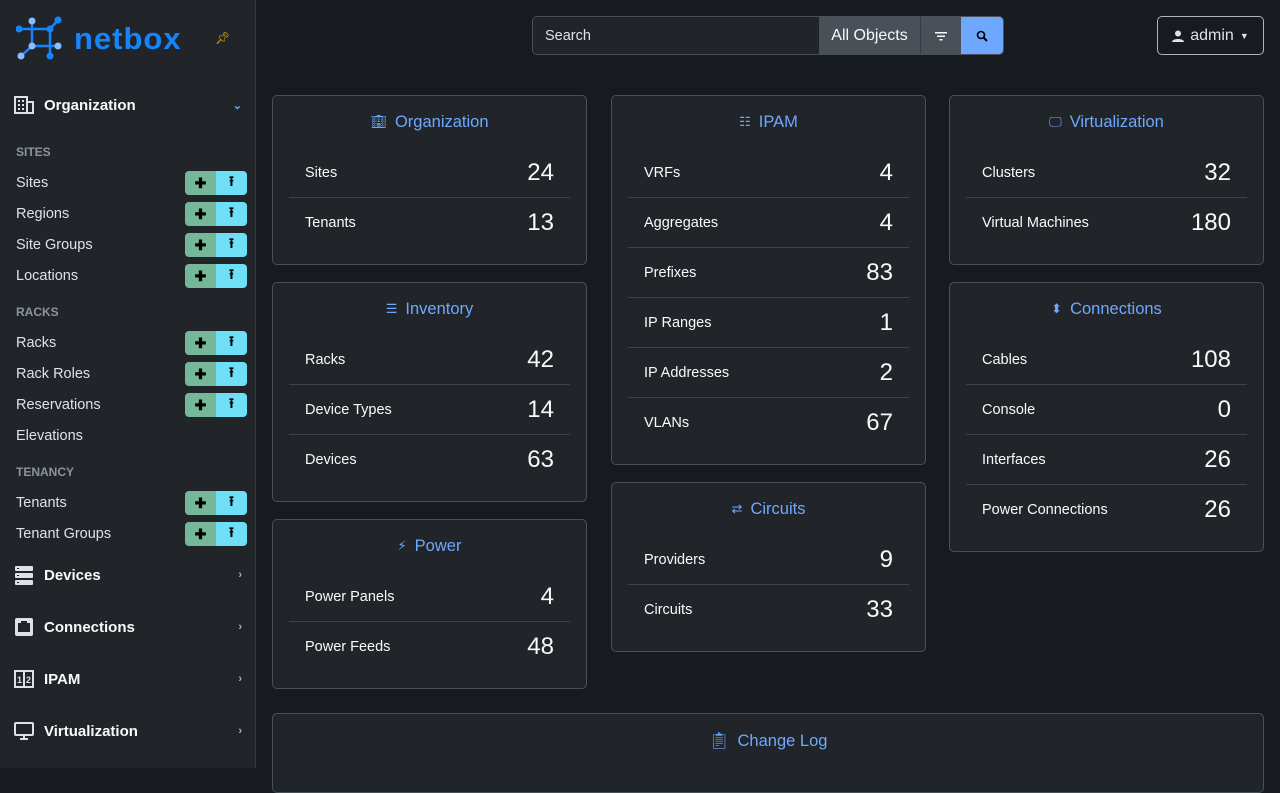 This screenshot has width=1280, height=793. Describe the element at coordinates (331, 460) in the screenshot. I see `stat-label: Devices` at that location.